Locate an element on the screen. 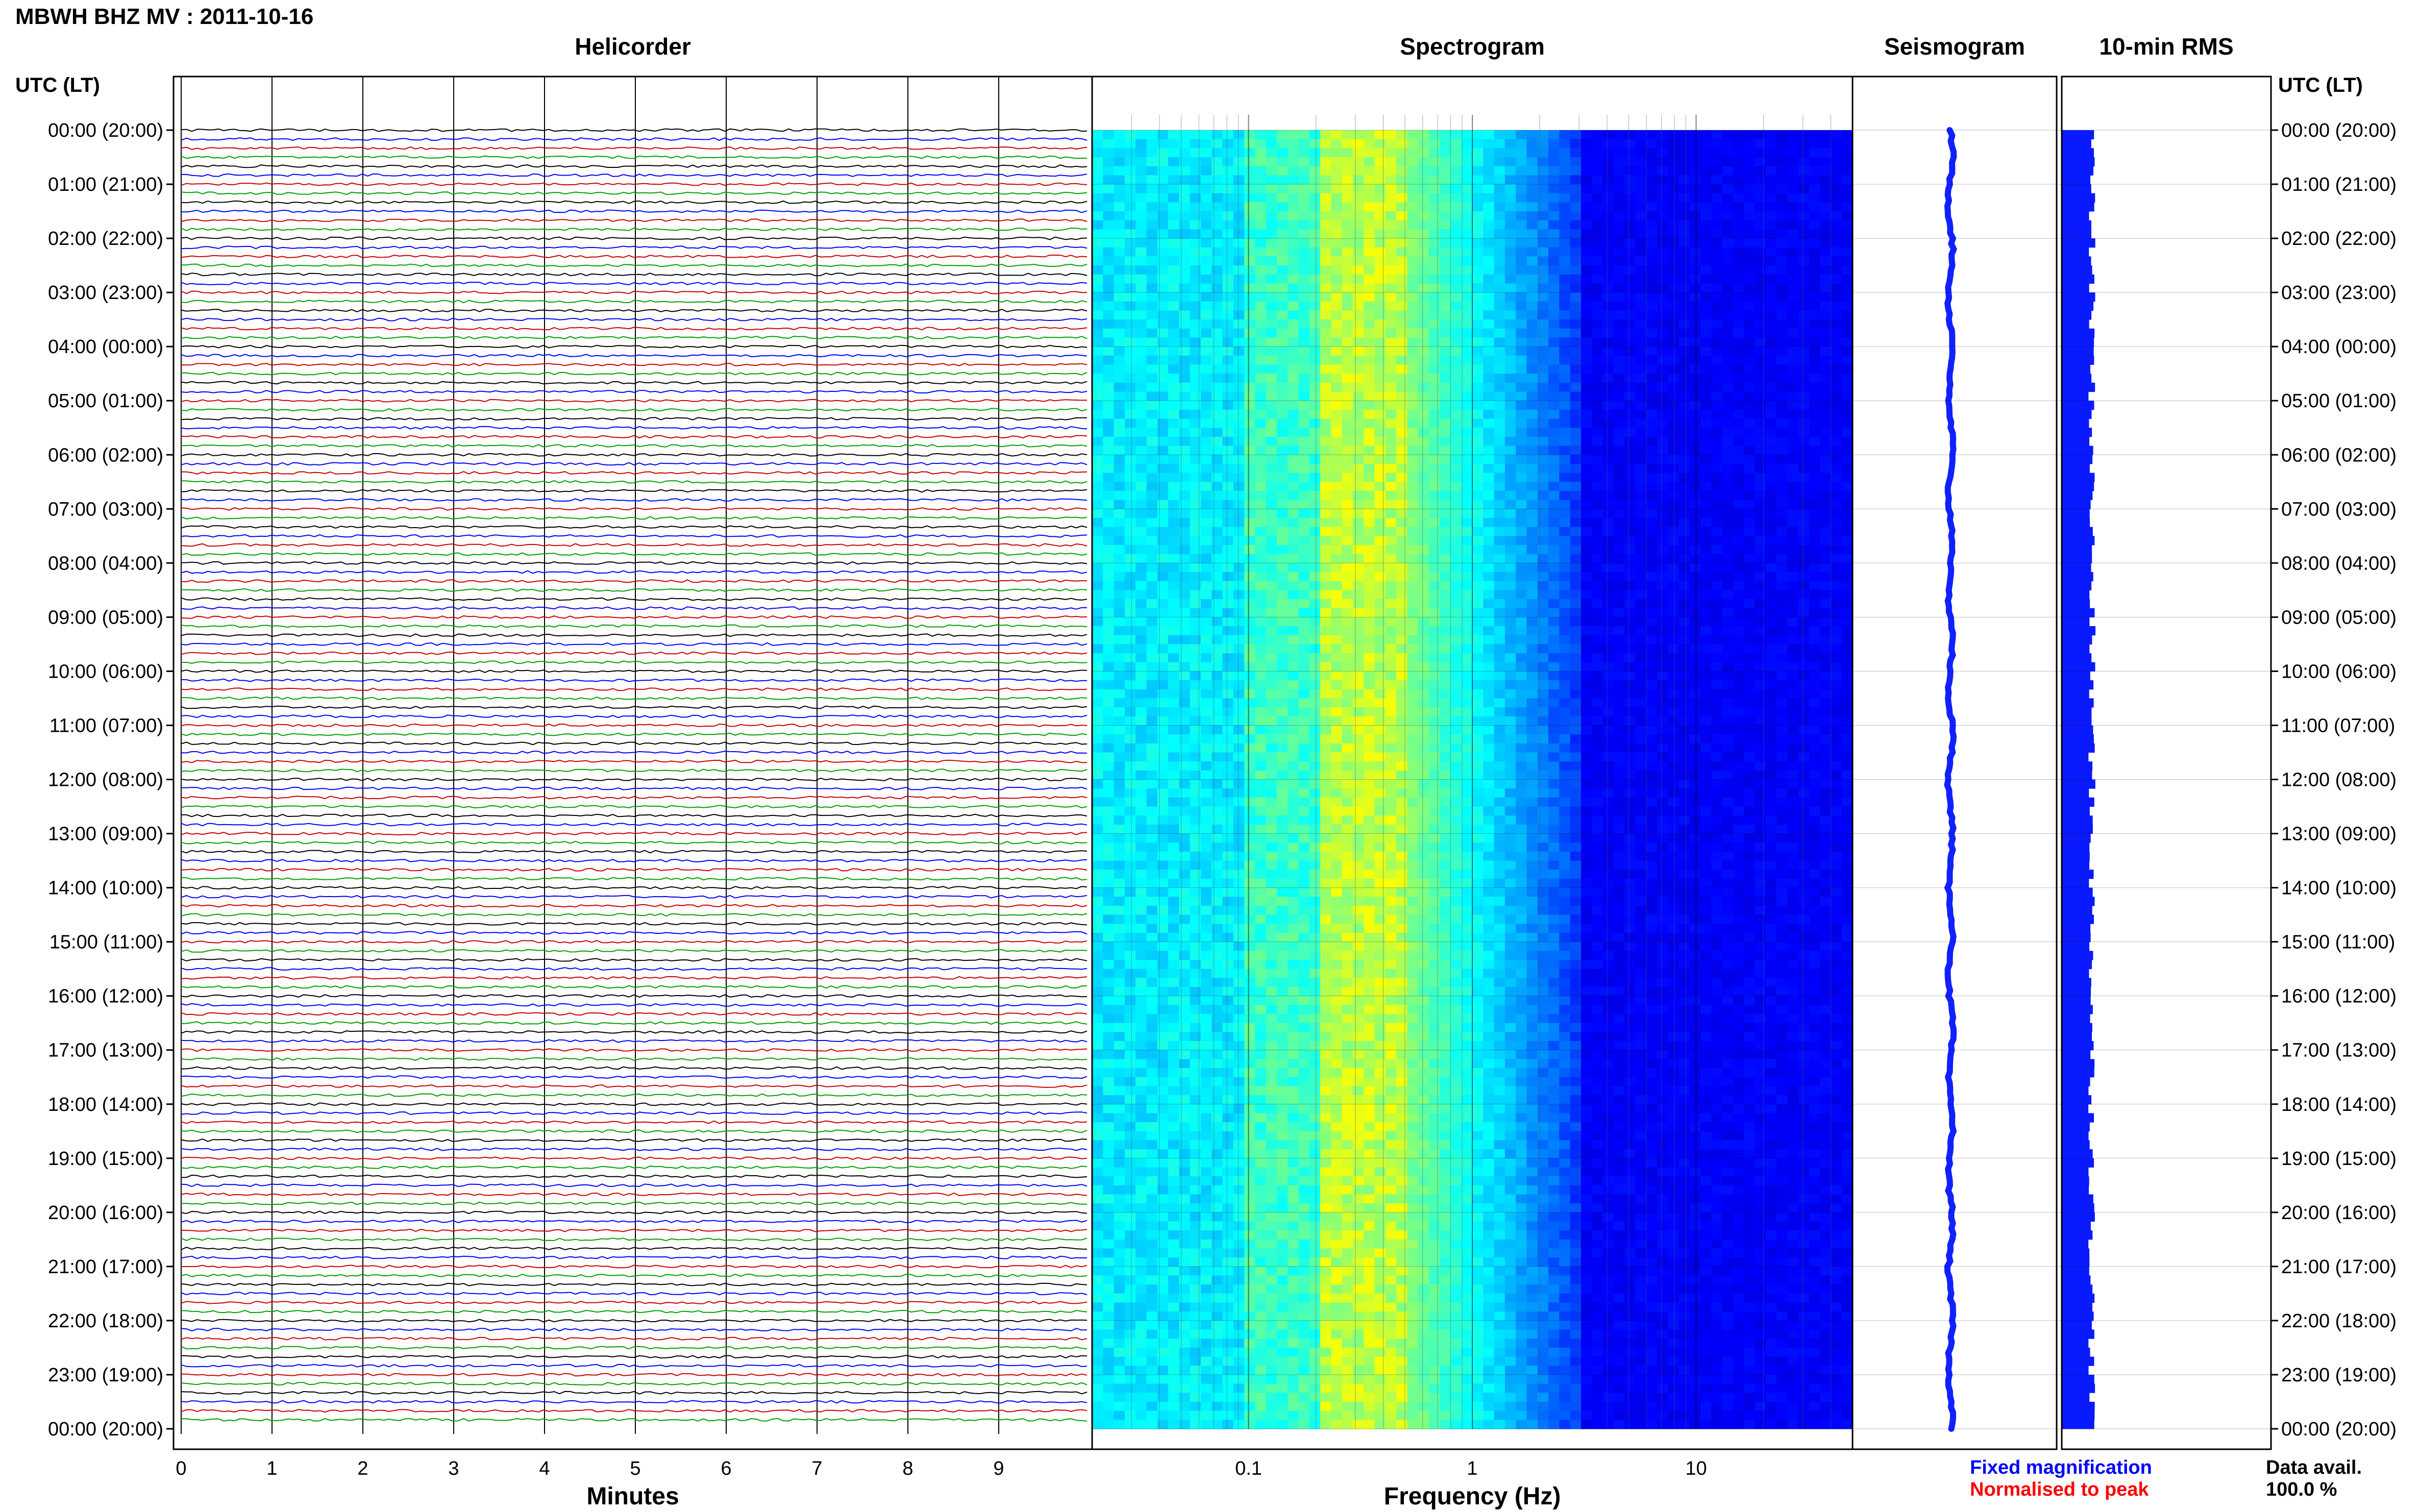 This screenshot has height=1512, width=2419. y-tick-label-left: 15:00 (11:00) is located at coordinates (106, 942).